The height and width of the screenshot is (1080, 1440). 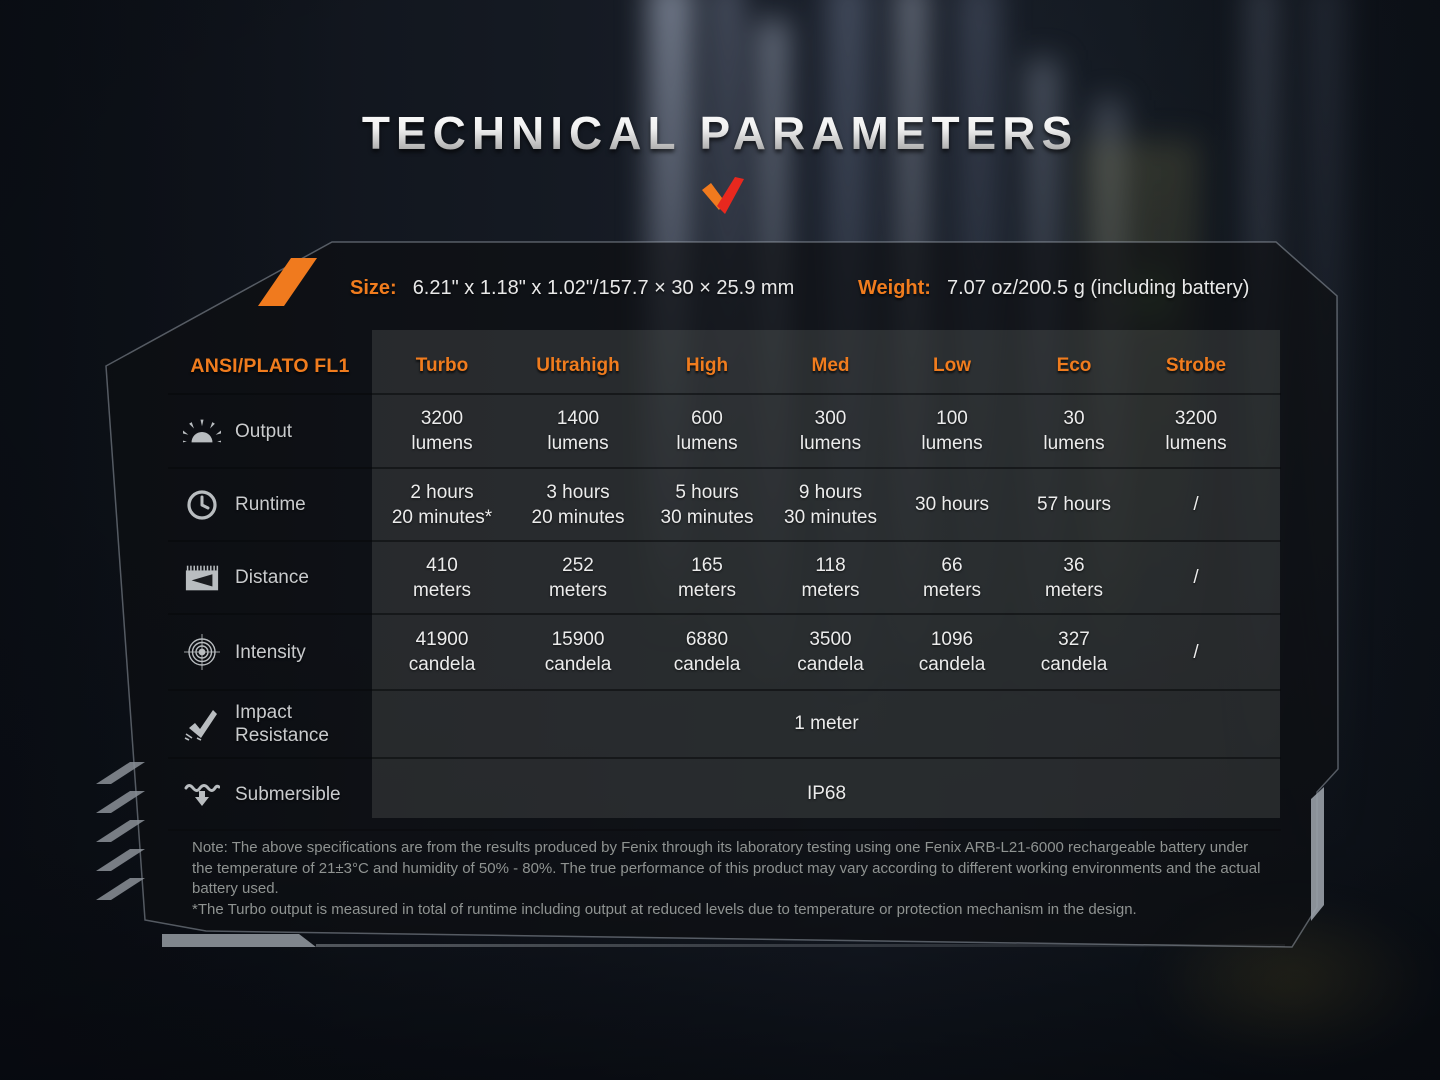 What do you see at coordinates (830, 365) in the screenshot?
I see `mode-header-med: Med` at bounding box center [830, 365].